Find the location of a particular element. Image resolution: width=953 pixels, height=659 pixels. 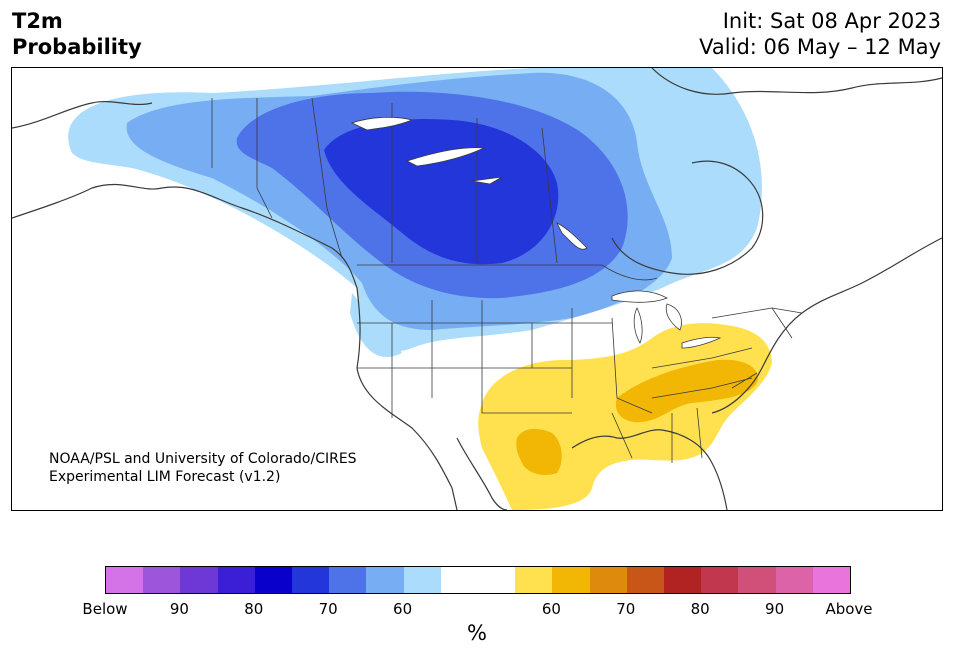

great-bear-lake is located at coordinates (382, 123).